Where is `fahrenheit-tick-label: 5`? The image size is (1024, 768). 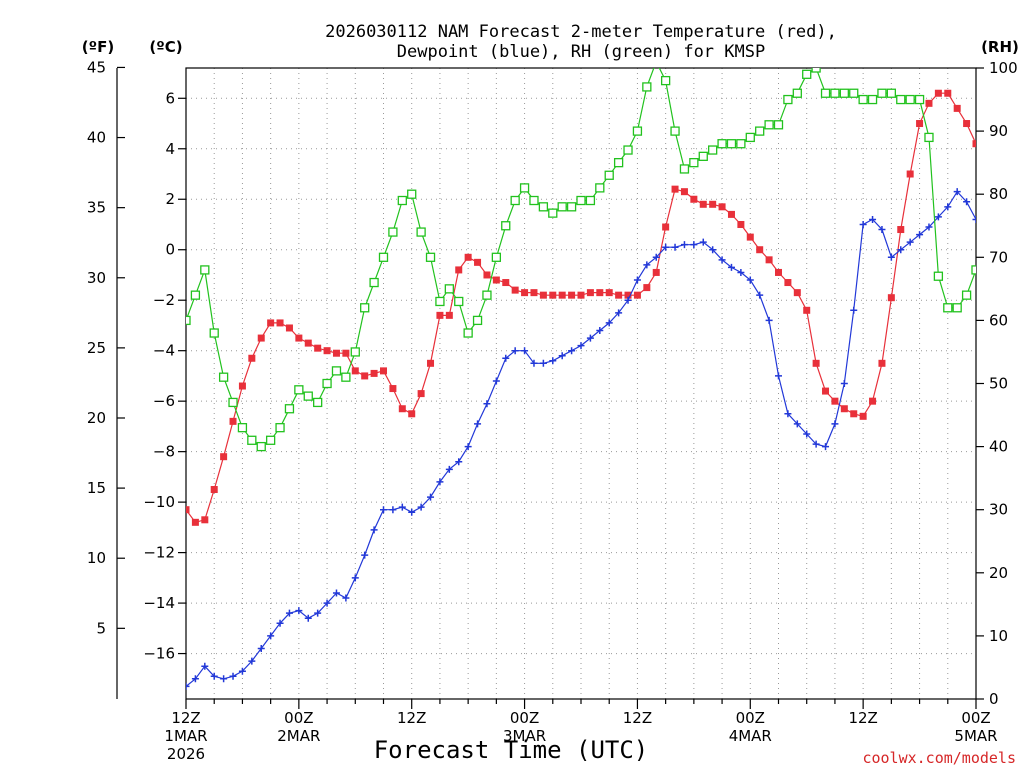 fahrenheit-tick-label: 5 is located at coordinates (101, 628).